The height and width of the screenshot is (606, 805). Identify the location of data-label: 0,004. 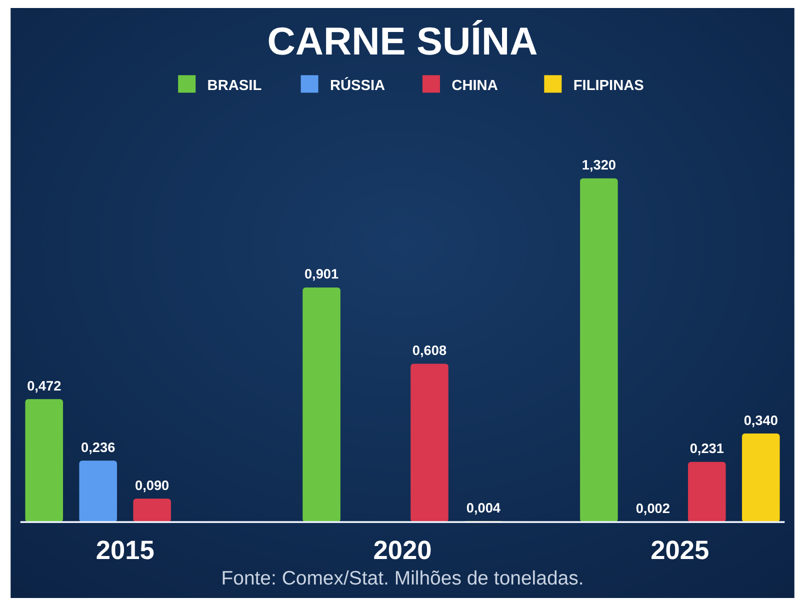
(483, 508).